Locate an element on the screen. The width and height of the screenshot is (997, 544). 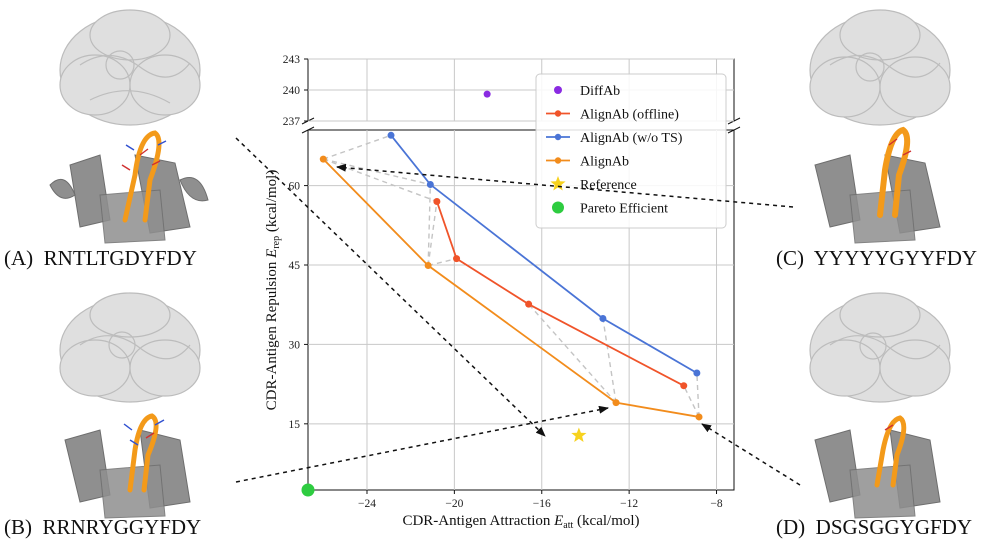
series-alignab-w-o-ts is located at coordinates (544, 254).